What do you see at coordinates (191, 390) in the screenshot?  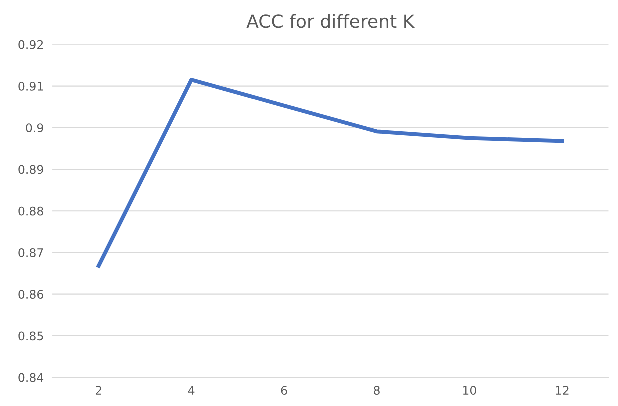 I see `x-tick-label: 4` at bounding box center [191, 390].